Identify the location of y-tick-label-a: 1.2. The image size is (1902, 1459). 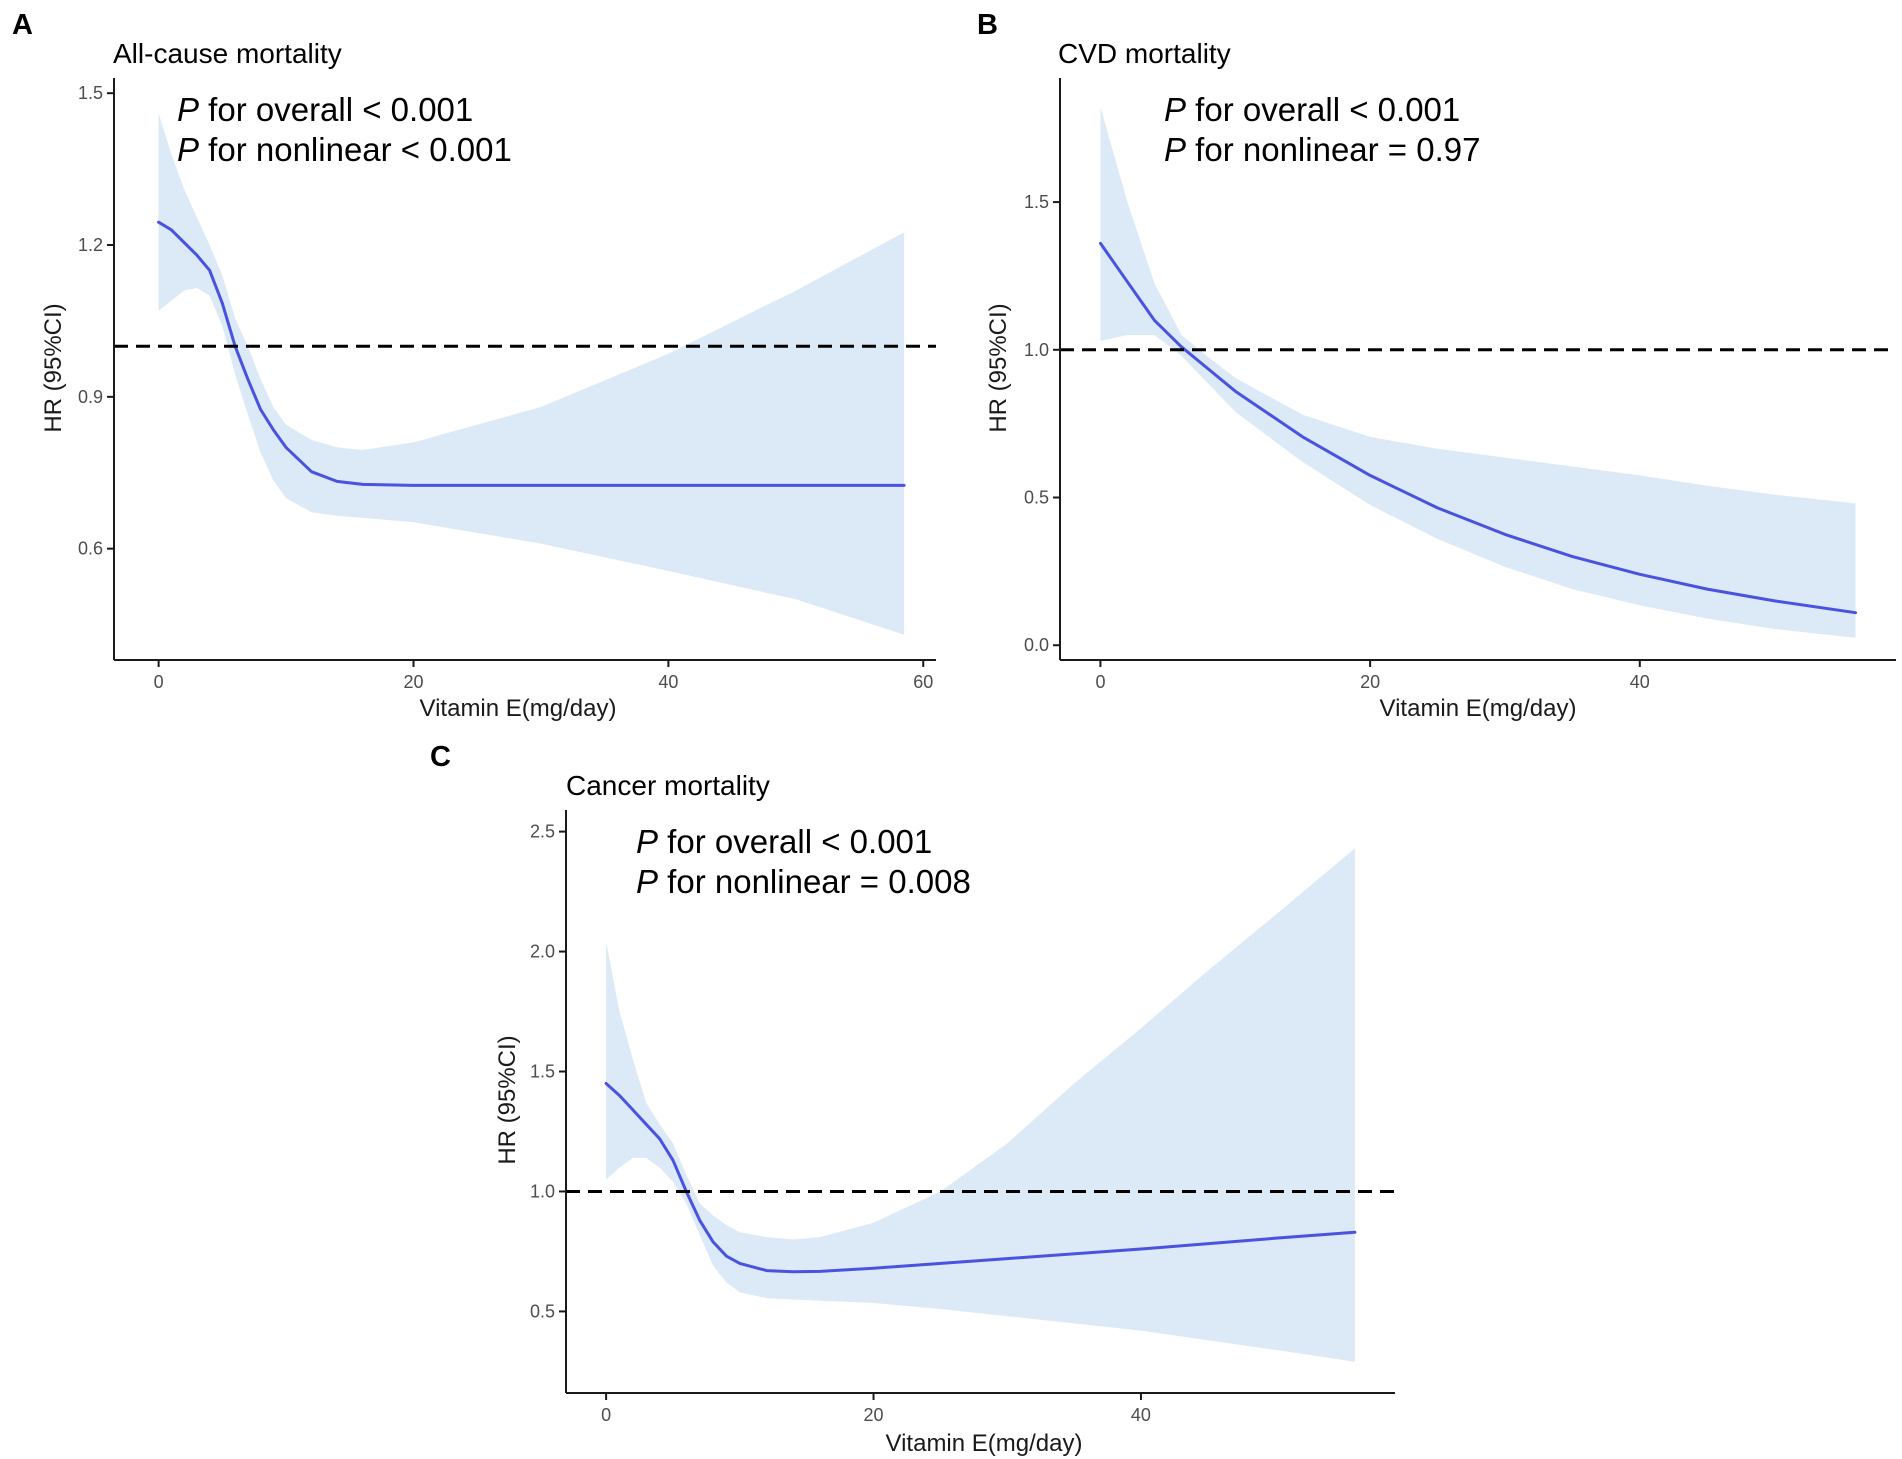
(90, 245).